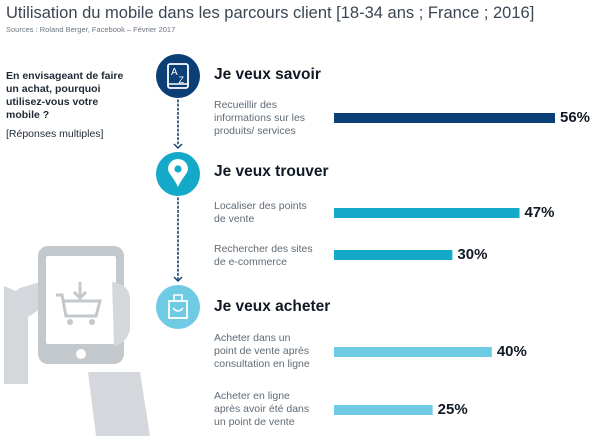 The image size is (602, 436). Describe the element at coordinates (178, 190) in the screenshot. I see `stage-connectors` at that location.